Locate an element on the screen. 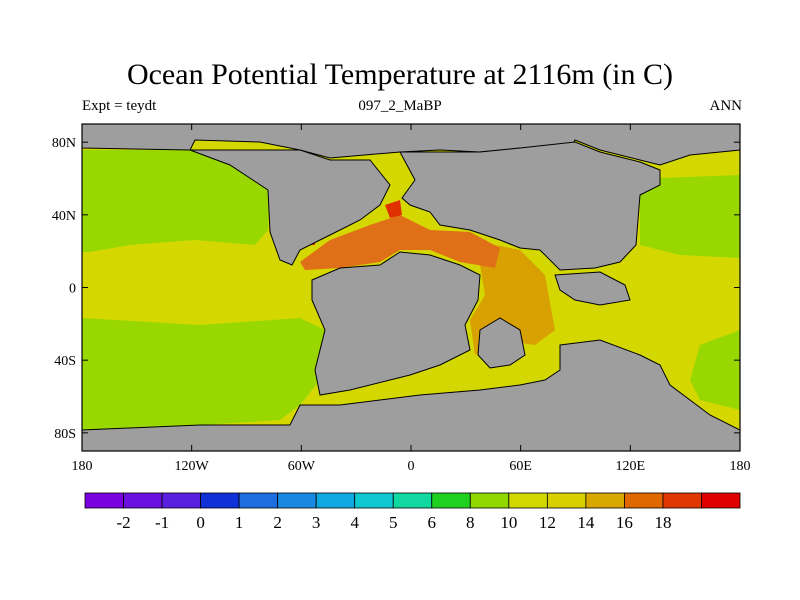 This screenshot has width=800, height=600. ocean-tethys-hottest is located at coordinates (393, 209).